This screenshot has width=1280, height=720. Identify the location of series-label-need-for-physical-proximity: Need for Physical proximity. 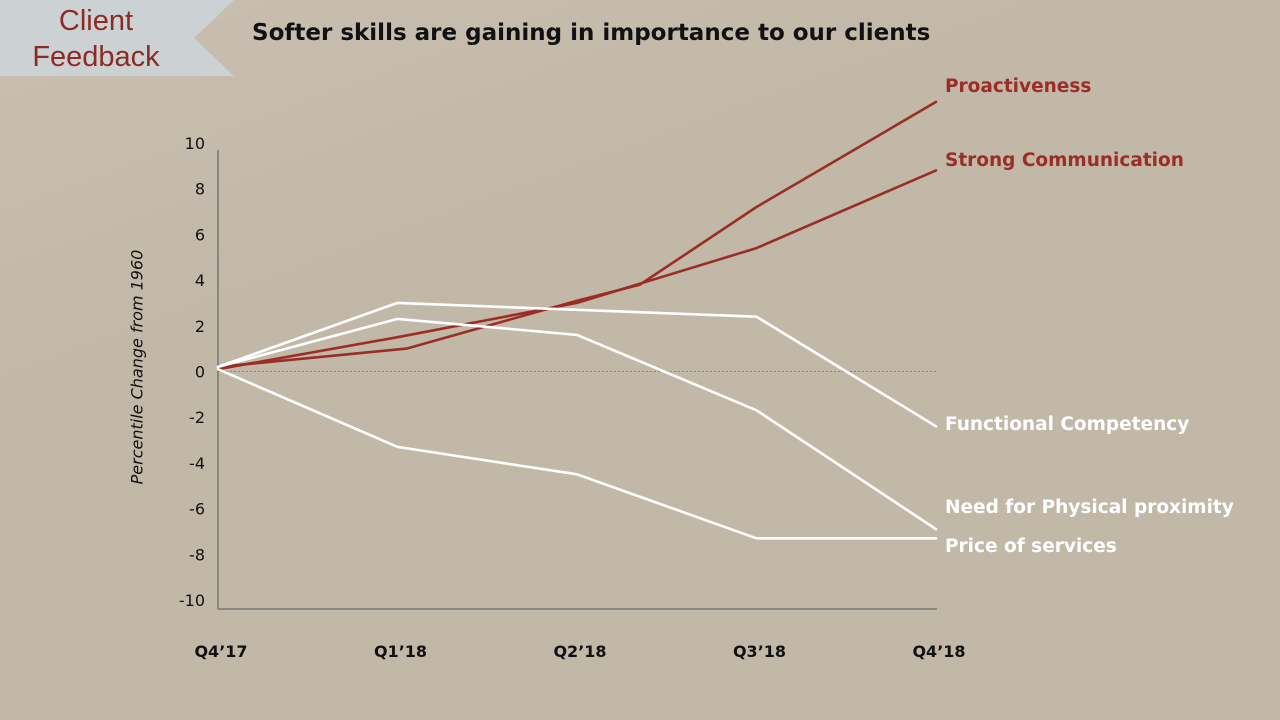
(1089, 508).